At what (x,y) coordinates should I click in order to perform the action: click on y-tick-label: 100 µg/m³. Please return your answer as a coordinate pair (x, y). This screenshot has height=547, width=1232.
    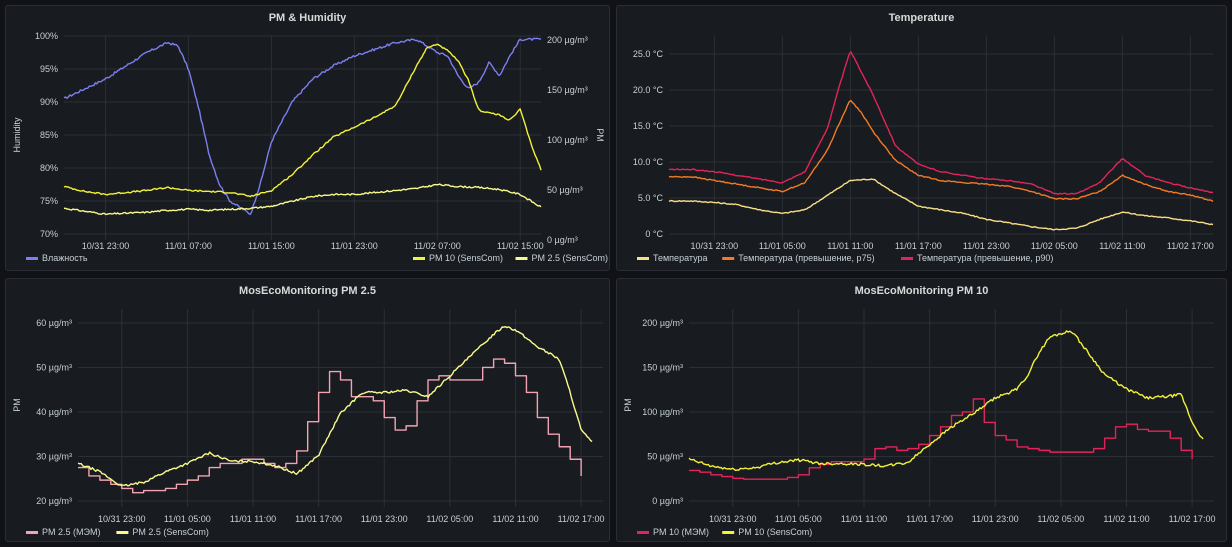
    Looking at the image, I should click on (662, 412).